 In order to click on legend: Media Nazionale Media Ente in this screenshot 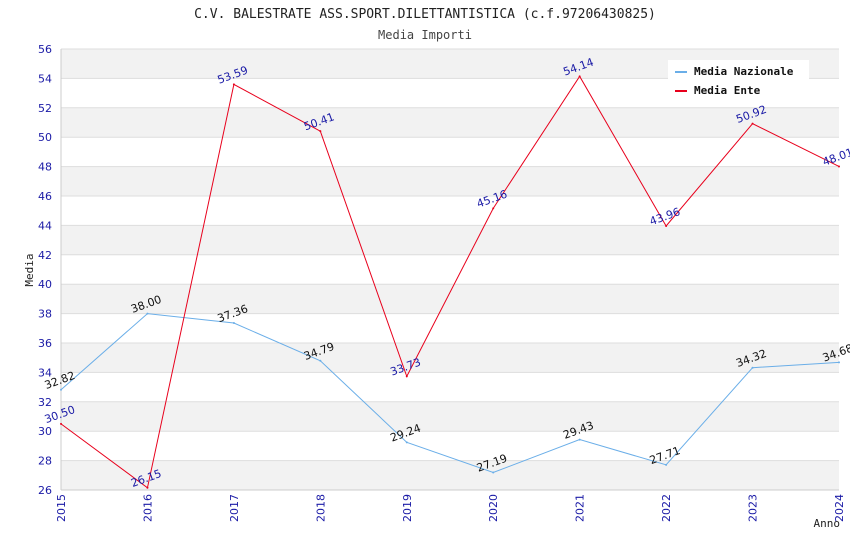, I will do `click(738, 81)`.